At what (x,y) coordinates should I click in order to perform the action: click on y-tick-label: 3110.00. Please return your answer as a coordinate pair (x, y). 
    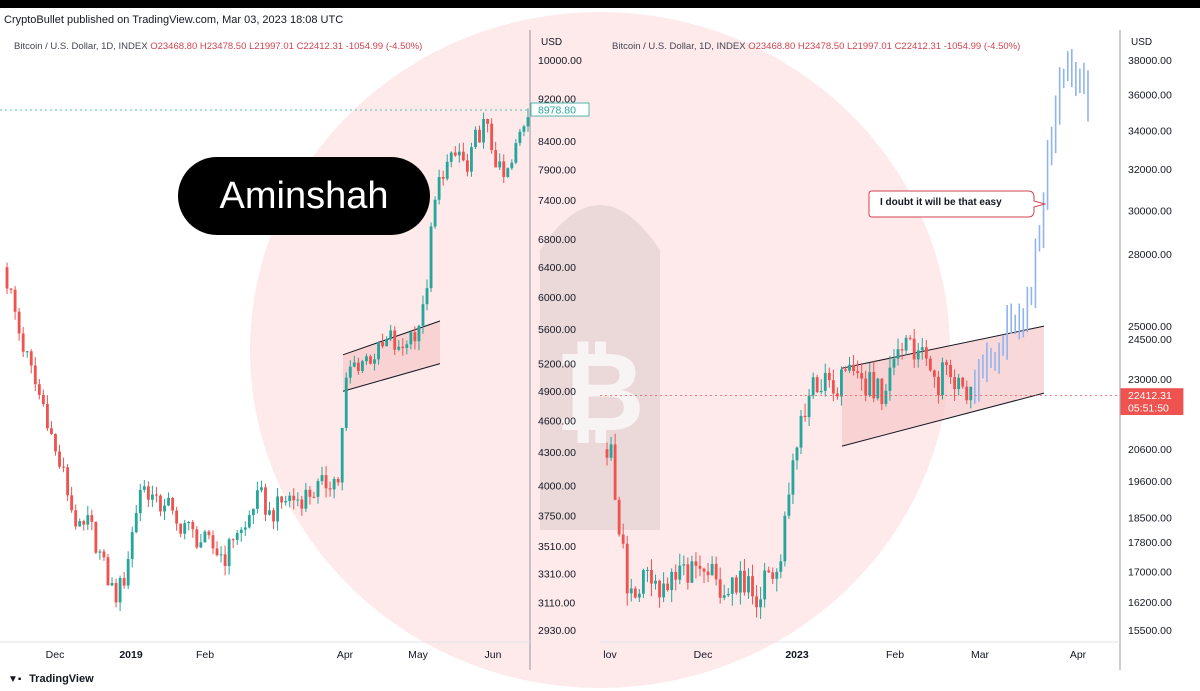
    Looking at the image, I should click on (556, 603).